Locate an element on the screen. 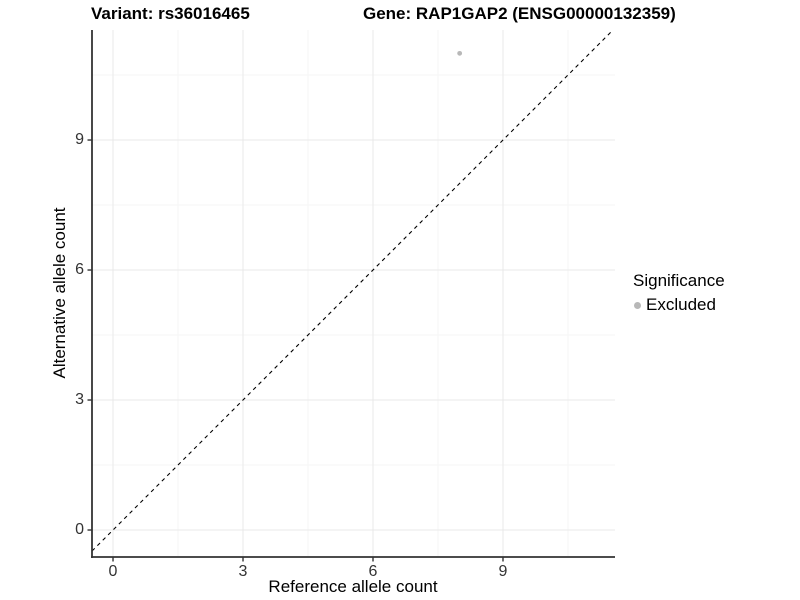 This screenshot has height=600, width=800. y-tick-label: 0 is located at coordinates (79, 529).